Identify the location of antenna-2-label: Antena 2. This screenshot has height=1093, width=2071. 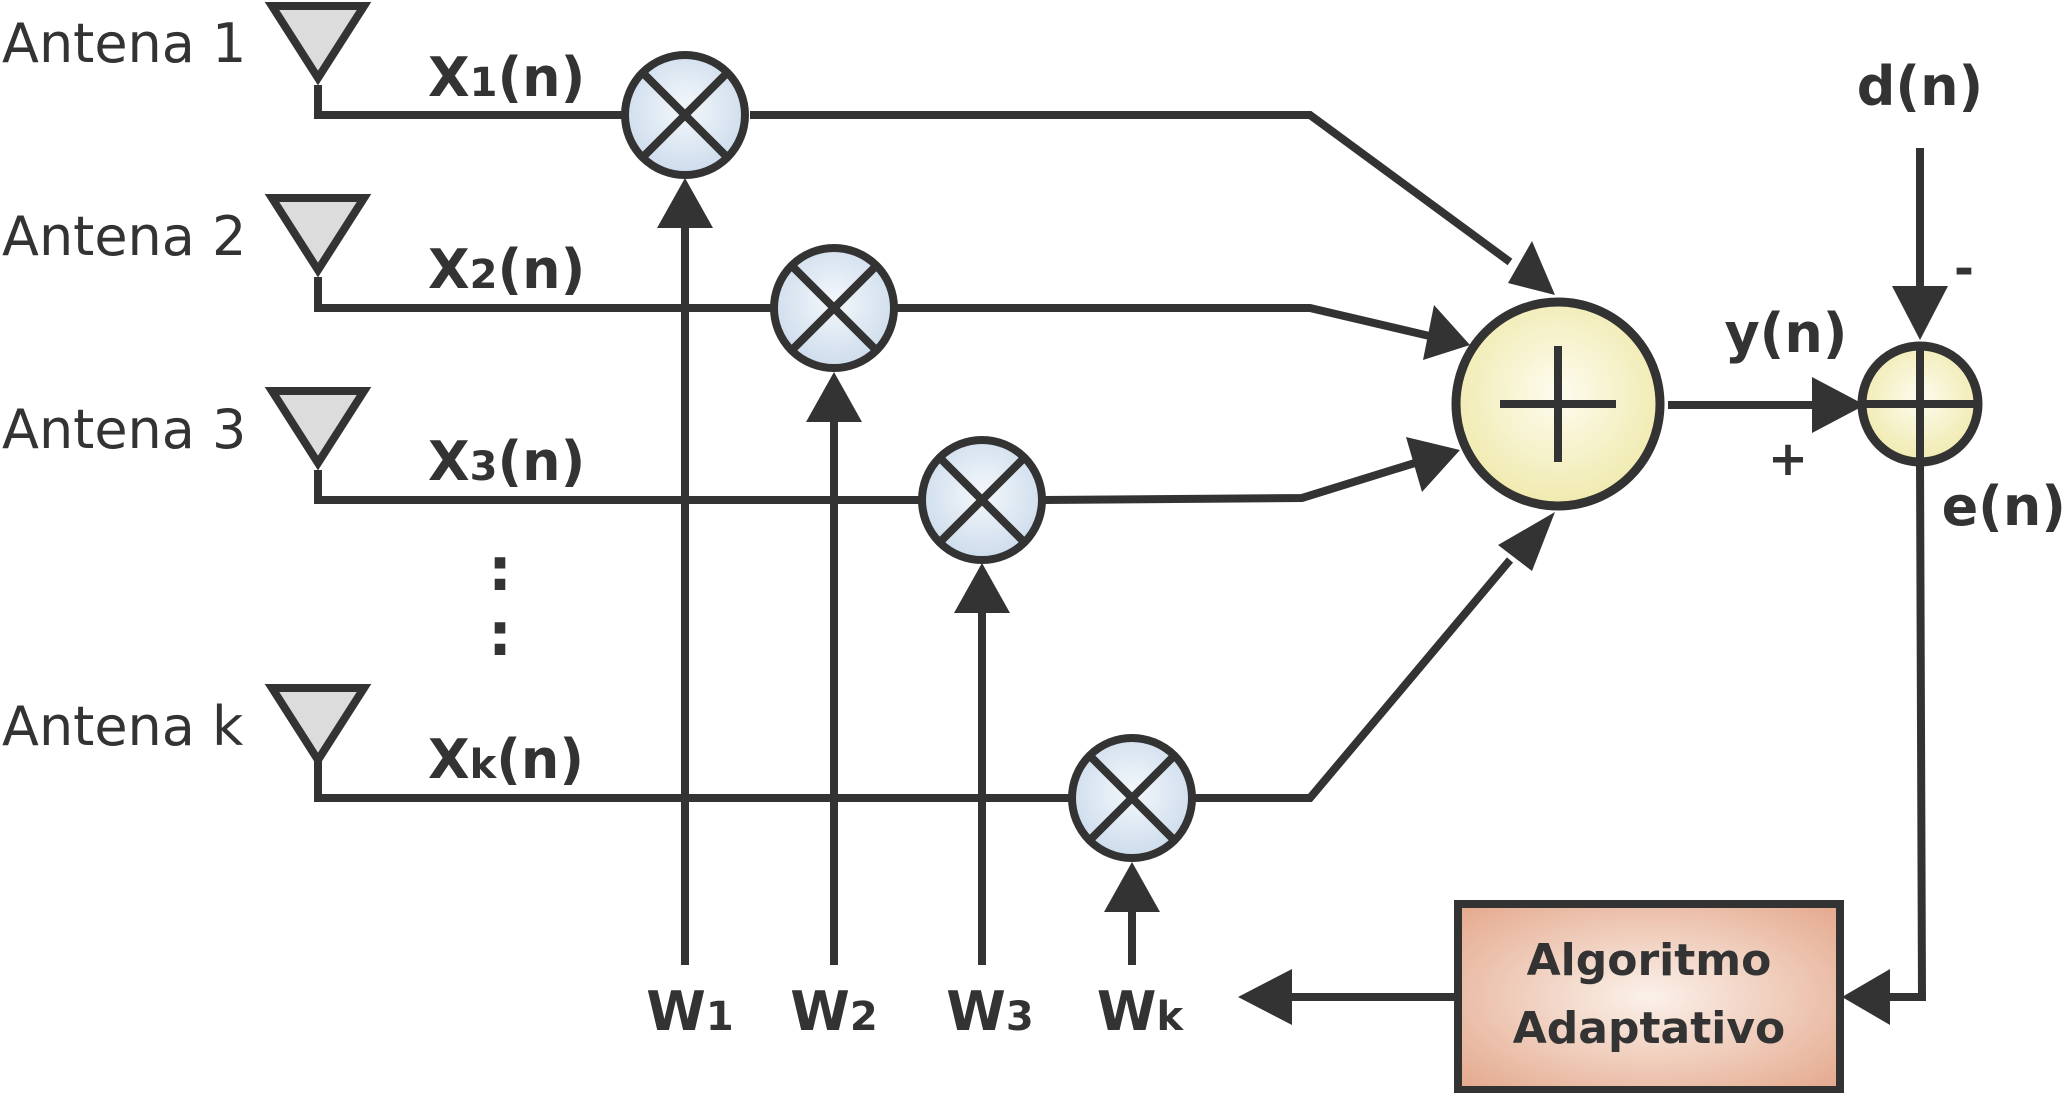
(124, 236).